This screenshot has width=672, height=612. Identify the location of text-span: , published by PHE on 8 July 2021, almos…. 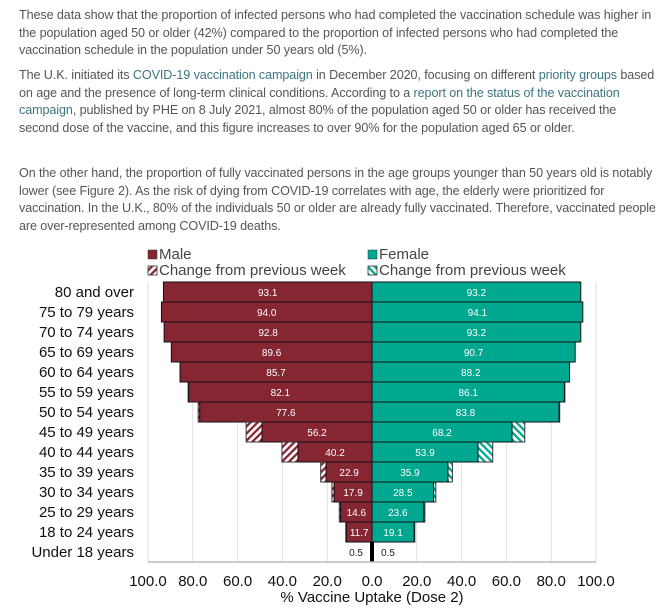
(318, 119).